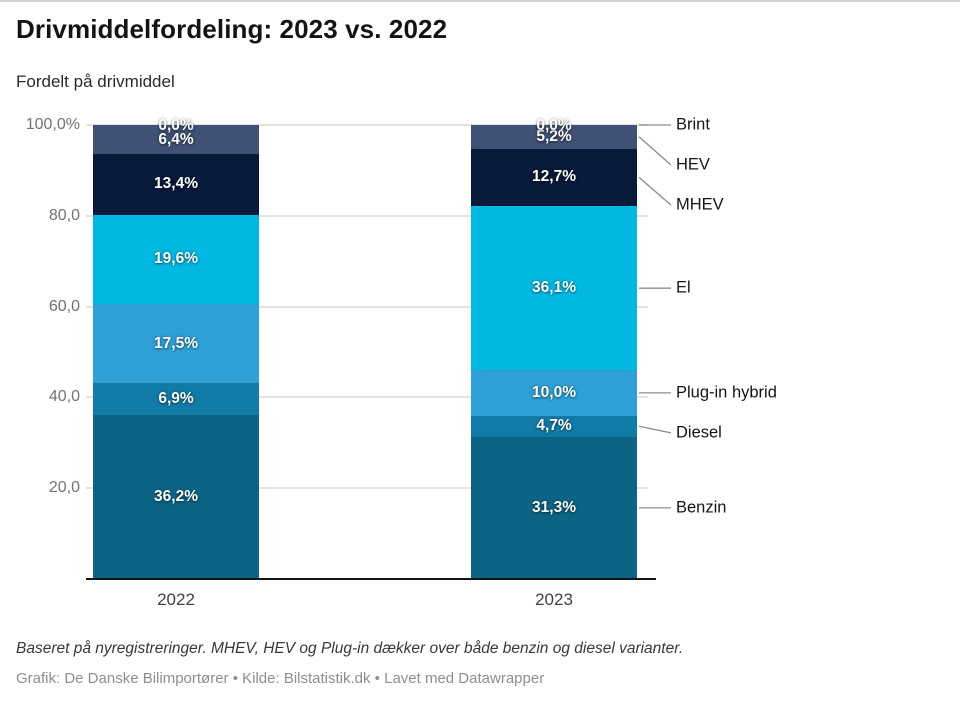  I want to click on legend-label-benzin: Benzin, so click(701, 507).